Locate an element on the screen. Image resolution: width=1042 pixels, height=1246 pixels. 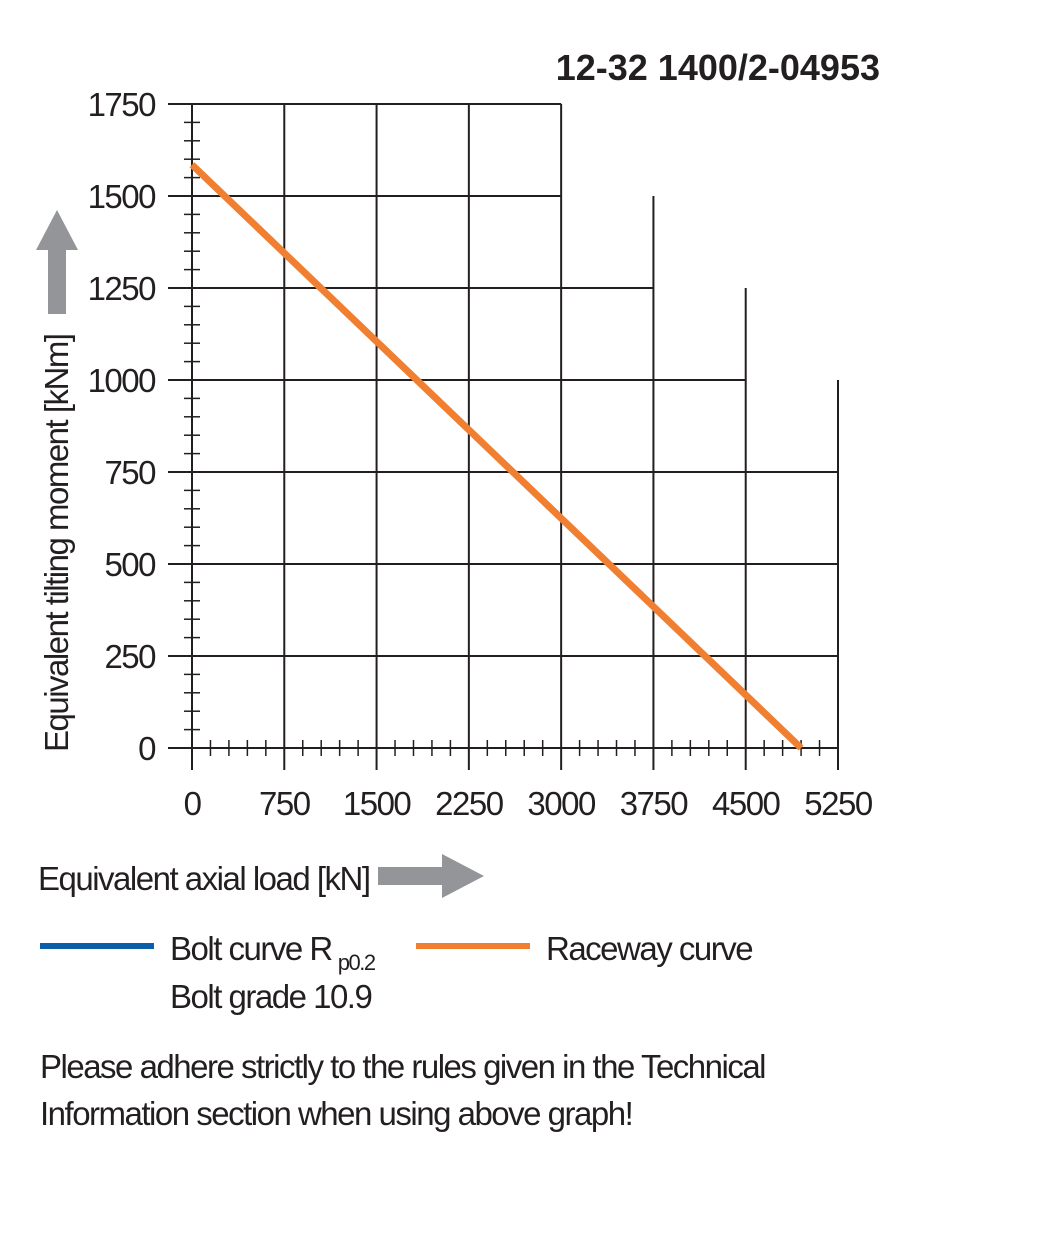
x-tick-label: 5250 is located at coordinates (838, 803).